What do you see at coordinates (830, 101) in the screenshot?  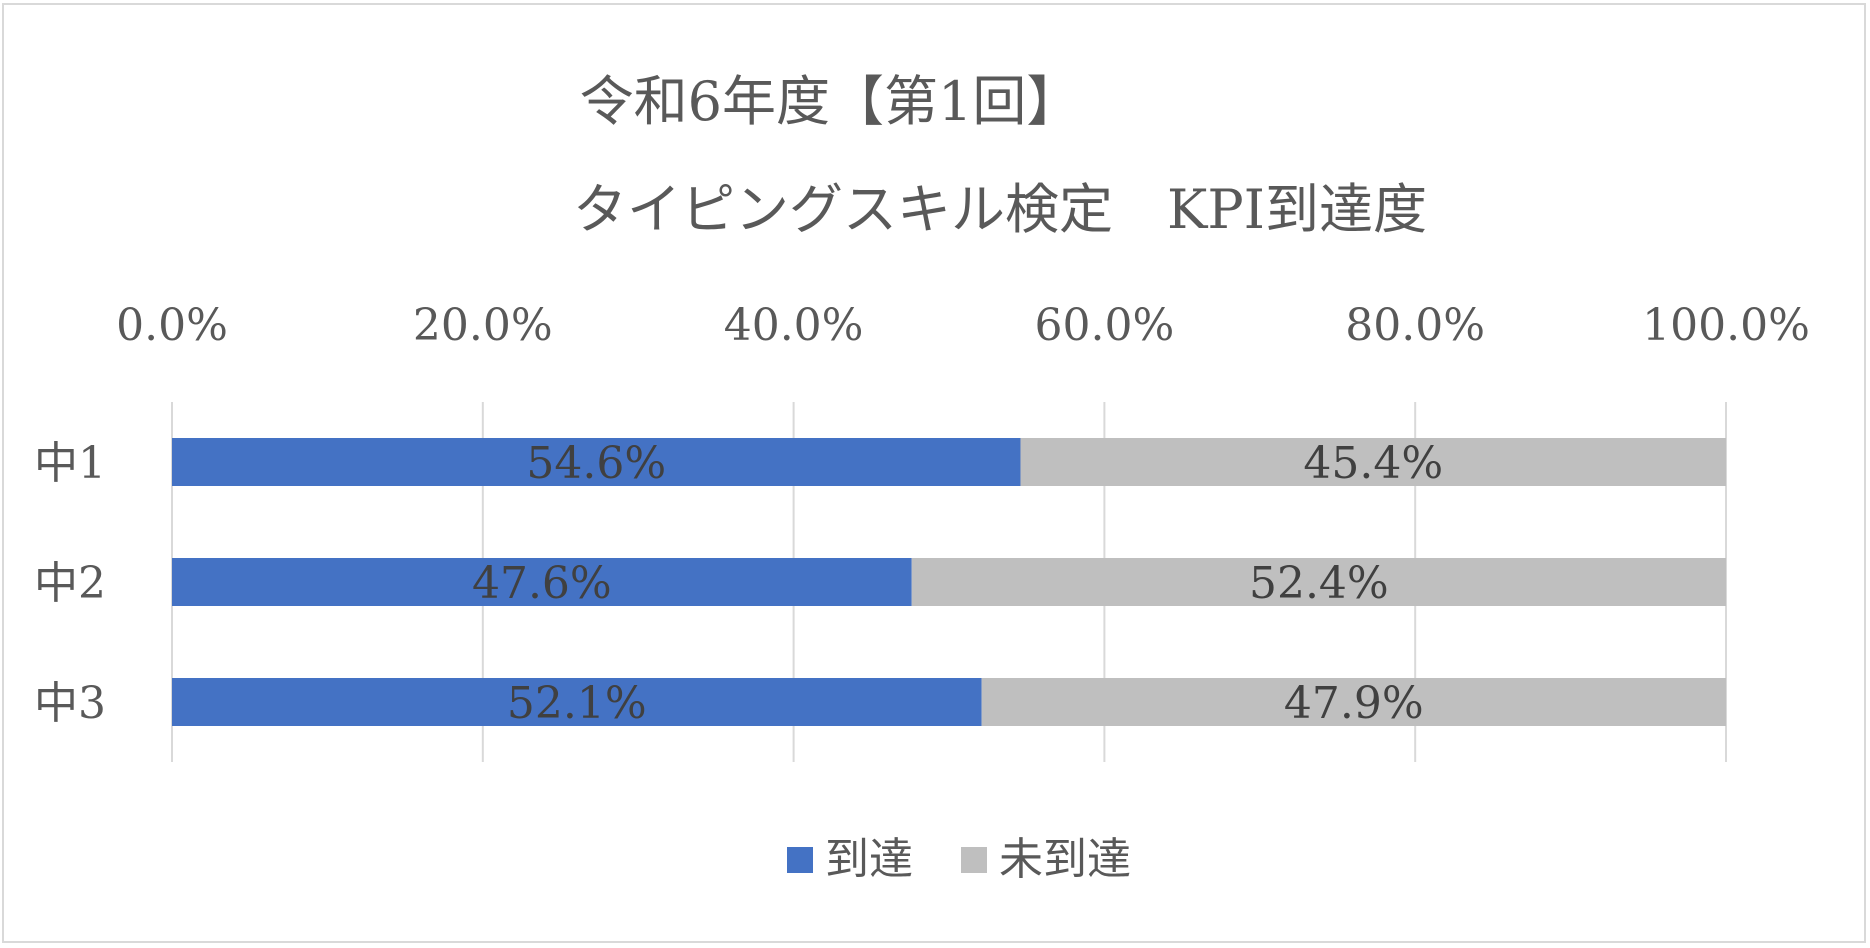 I see `chart-title-line-1: 令和6年度【第1回】` at bounding box center [830, 101].